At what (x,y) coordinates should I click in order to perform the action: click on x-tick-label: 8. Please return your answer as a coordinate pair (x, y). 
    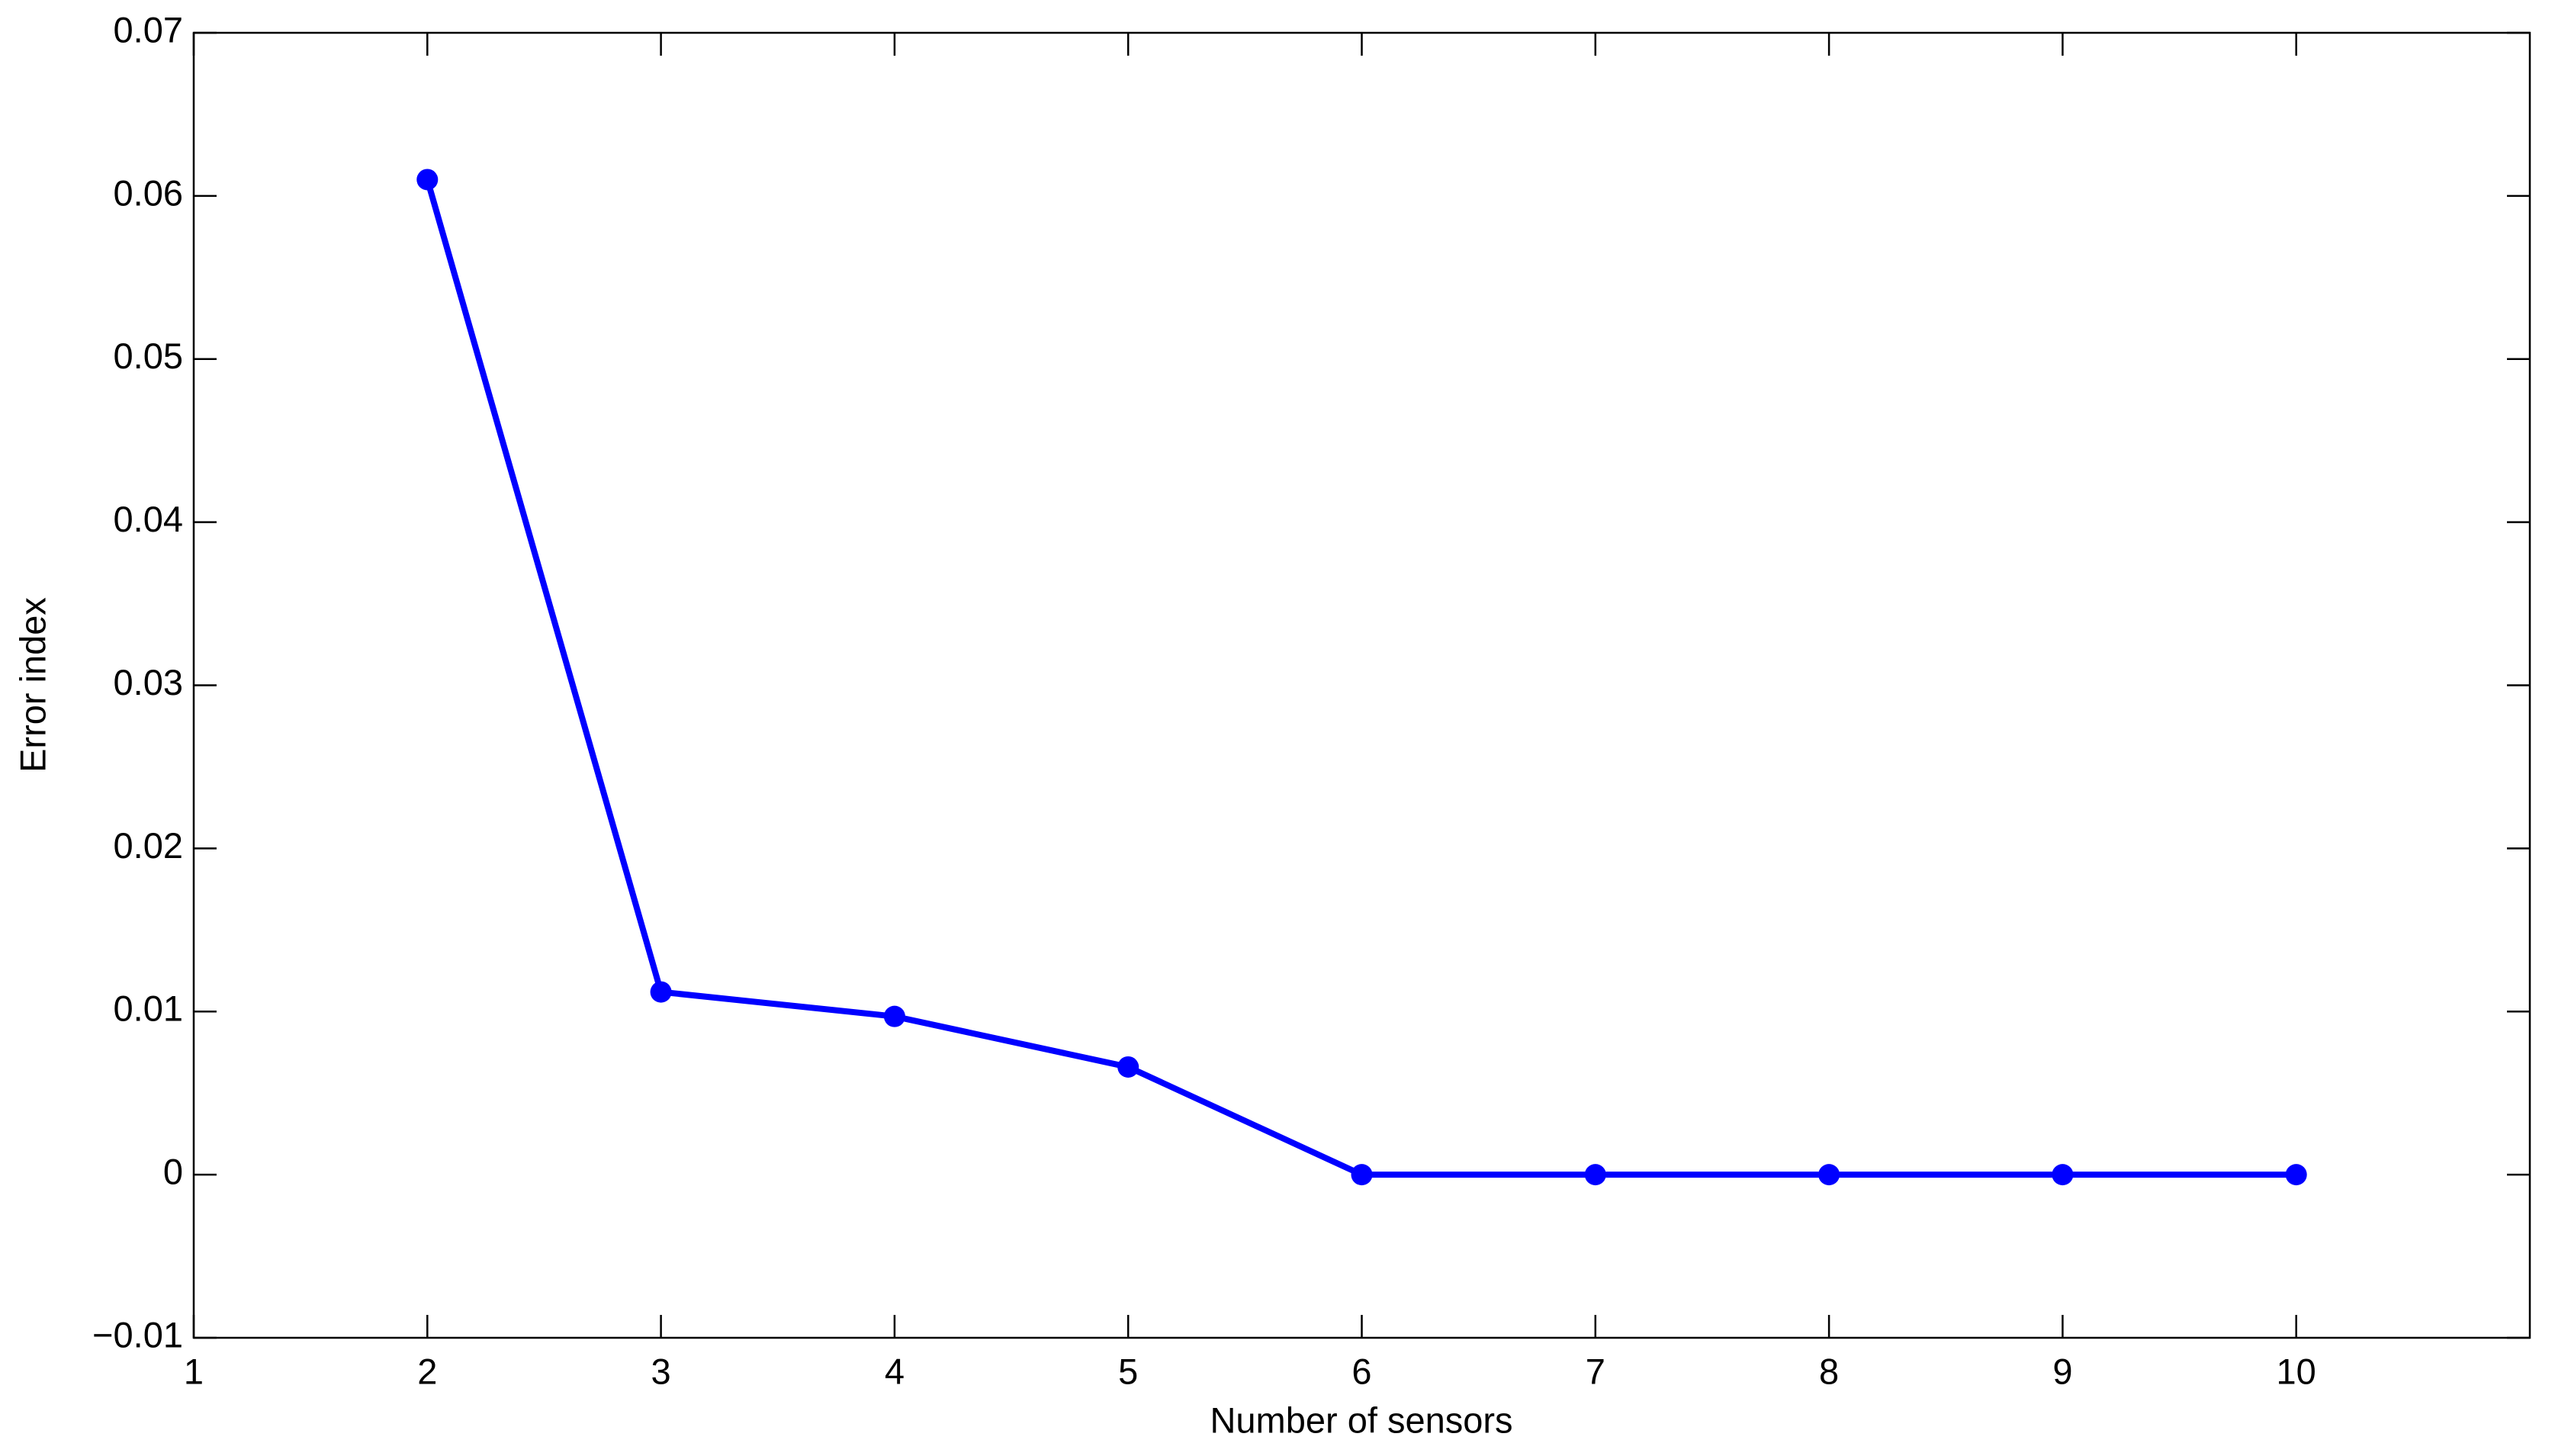
    Looking at the image, I should click on (1829, 1371).